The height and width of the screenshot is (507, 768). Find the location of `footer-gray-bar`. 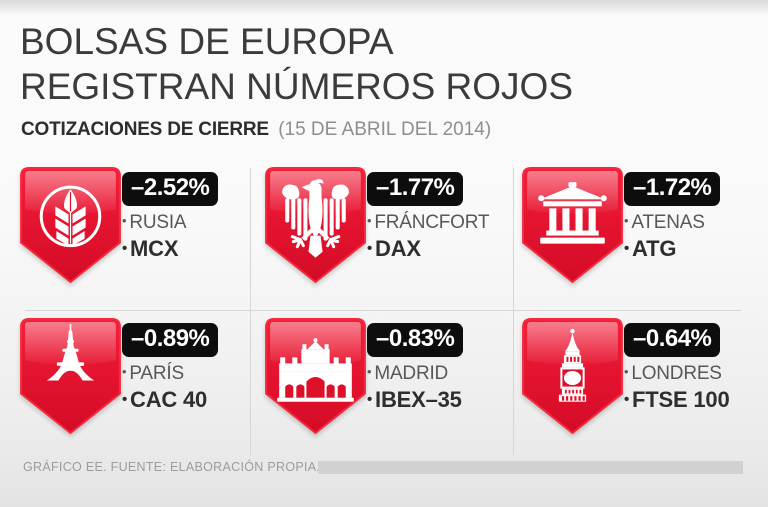

footer-gray-bar is located at coordinates (530, 467).